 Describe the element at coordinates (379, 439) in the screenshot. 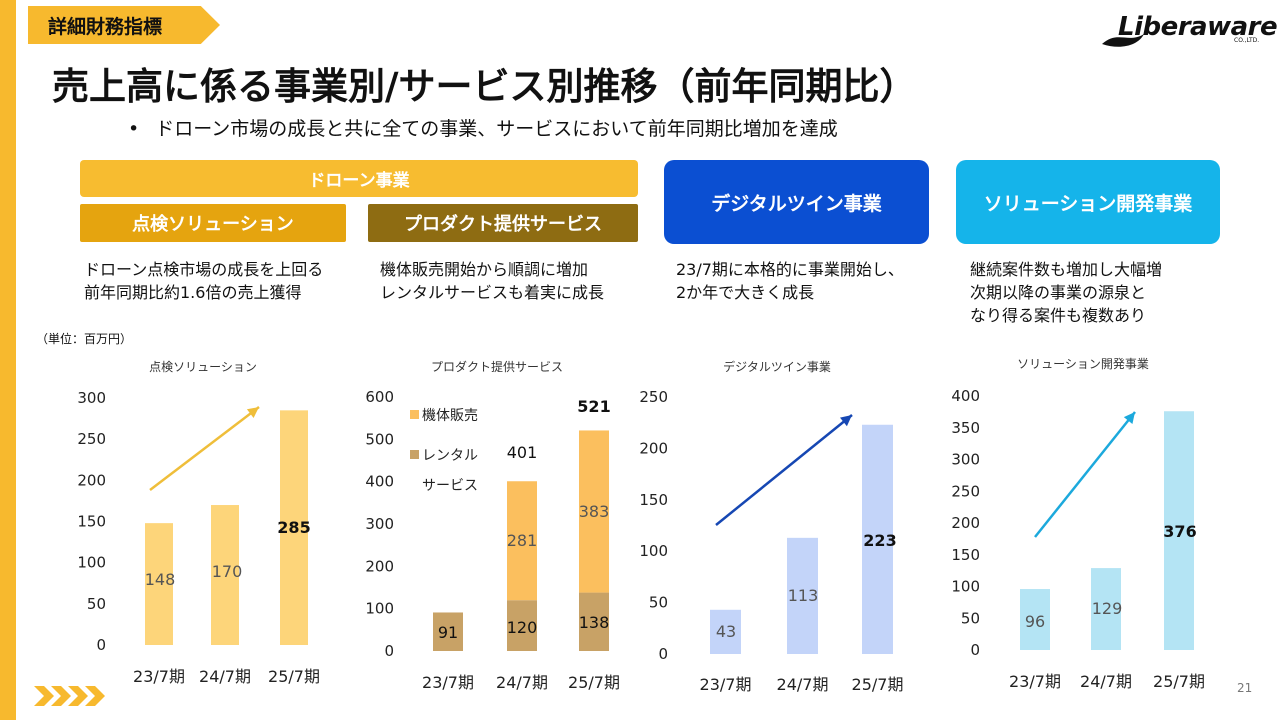

I see `y-tick-label: 500` at that location.